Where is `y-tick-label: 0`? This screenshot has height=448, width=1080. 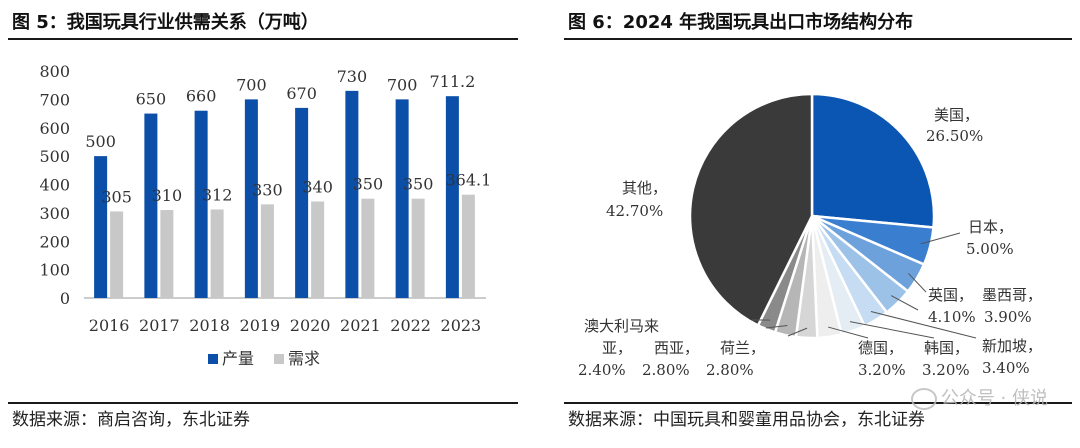
y-tick-label: 0 is located at coordinates (65, 298).